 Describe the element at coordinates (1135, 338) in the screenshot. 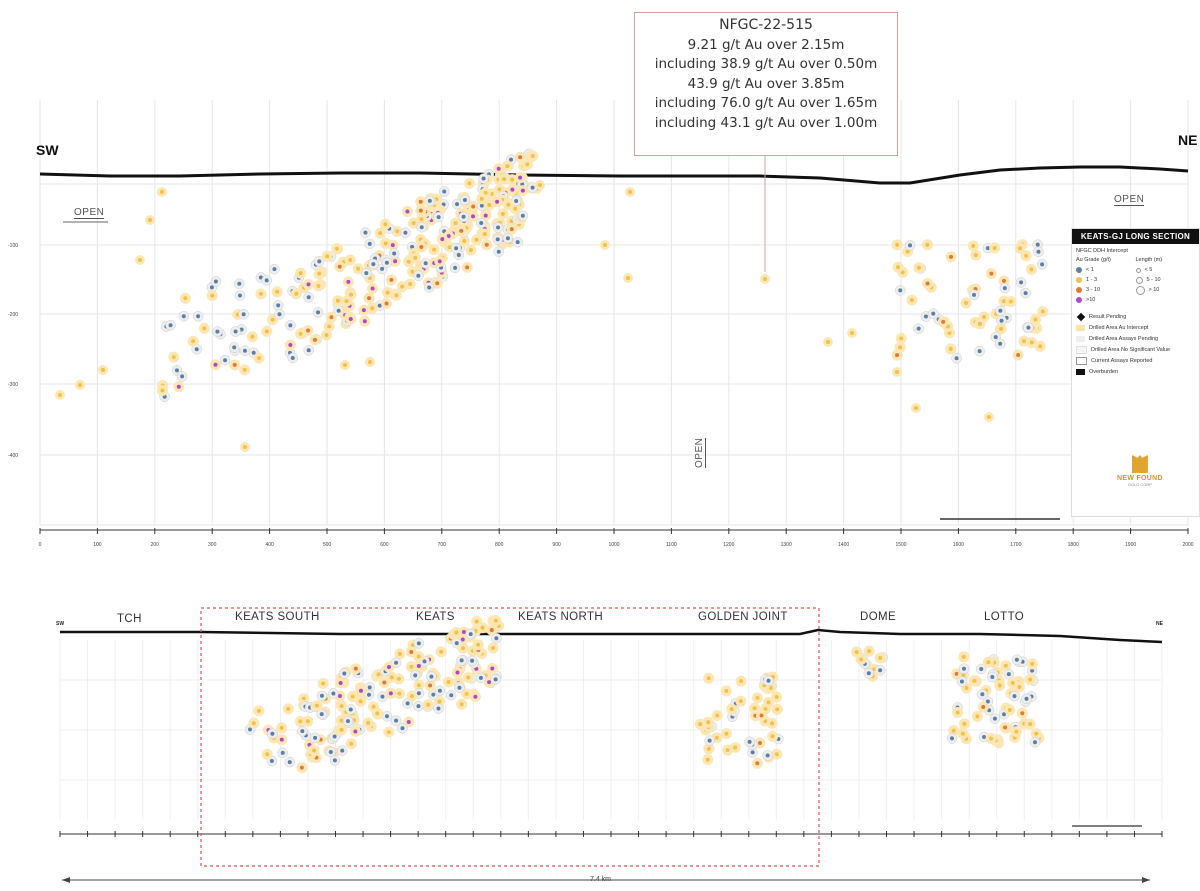

I see `legend-key-item: Drilled Area Assays Pending` at that location.